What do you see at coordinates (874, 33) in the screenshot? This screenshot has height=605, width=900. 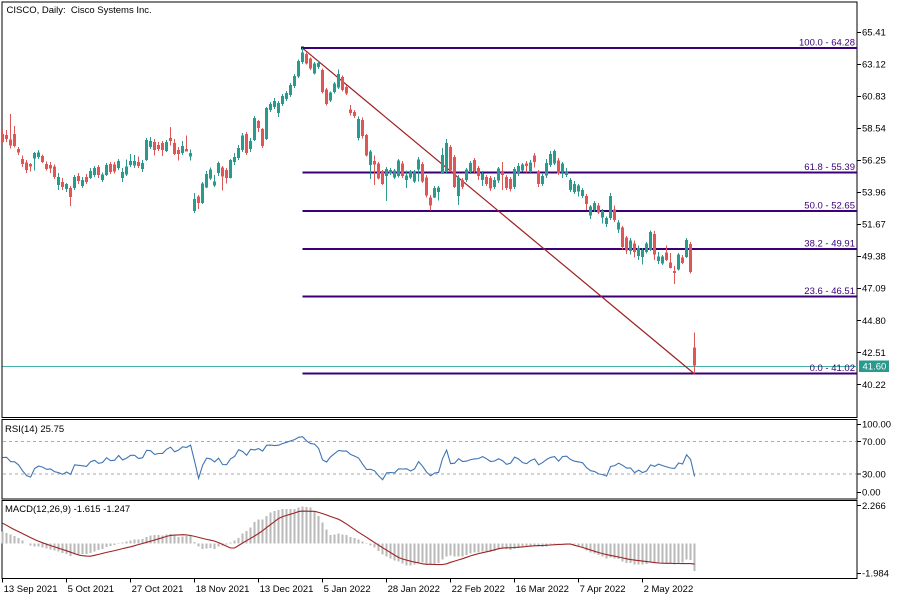 I see `svg-text: 65.41` at bounding box center [874, 33].